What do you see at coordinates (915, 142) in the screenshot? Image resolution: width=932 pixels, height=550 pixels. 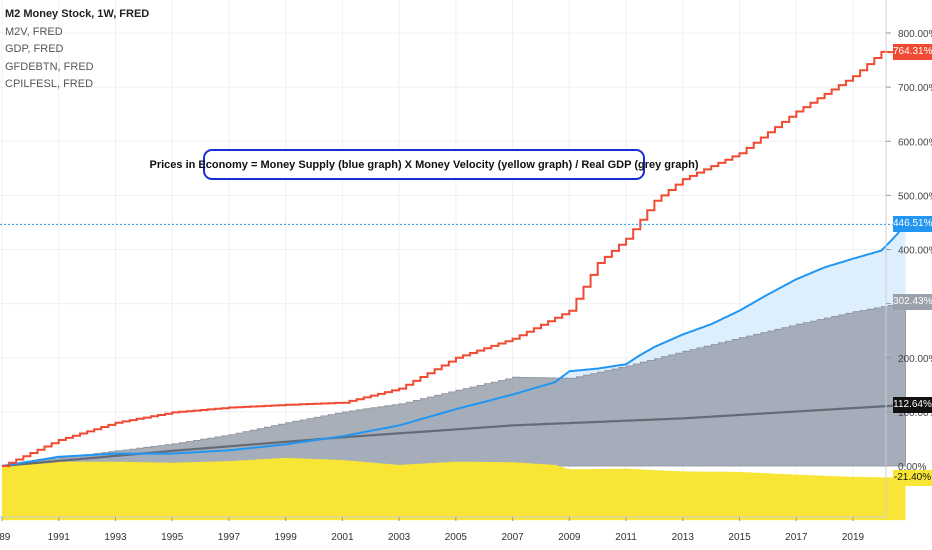 I see `y-tick-label: 600.00%` at bounding box center [915, 142].